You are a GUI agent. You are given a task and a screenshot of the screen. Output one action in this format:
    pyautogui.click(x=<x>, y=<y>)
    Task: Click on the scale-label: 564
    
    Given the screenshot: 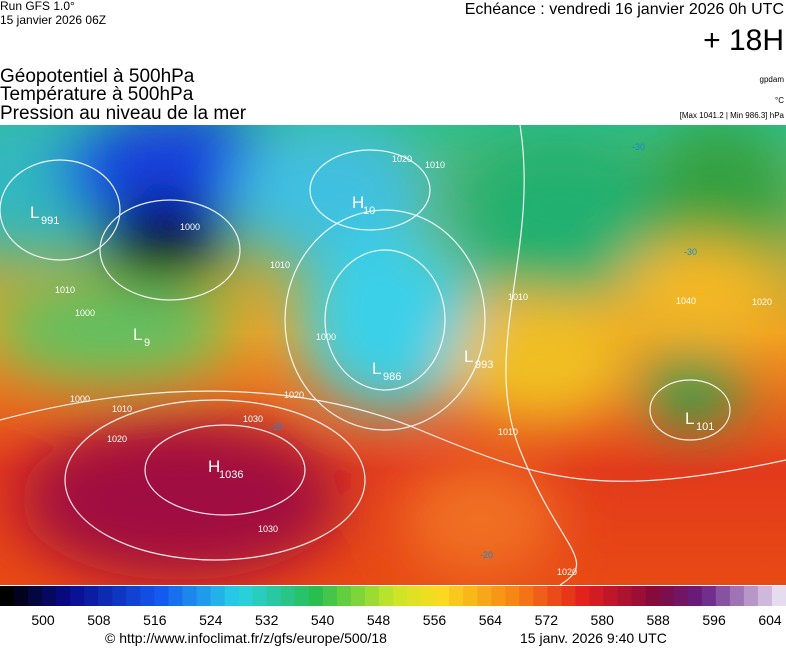 What is the action you would take?
    pyautogui.click(x=491, y=620)
    